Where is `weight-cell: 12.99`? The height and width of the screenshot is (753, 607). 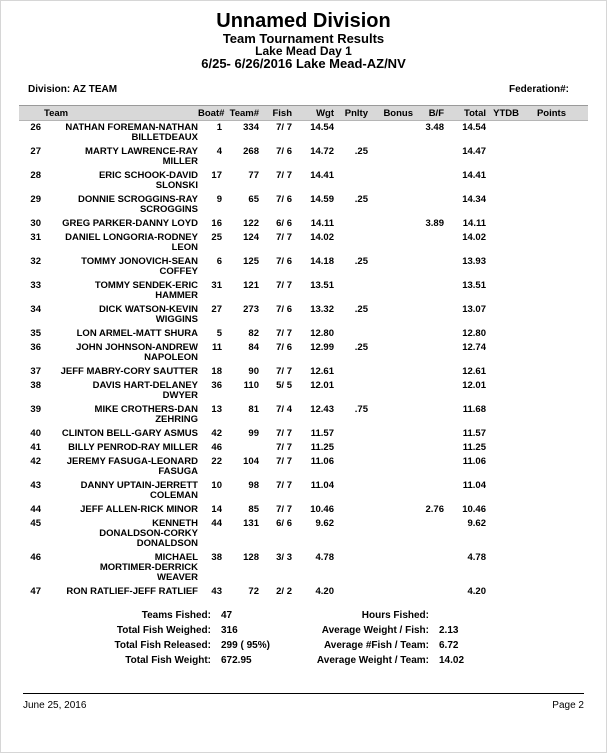 weight-cell: 12.99 is located at coordinates (322, 347).